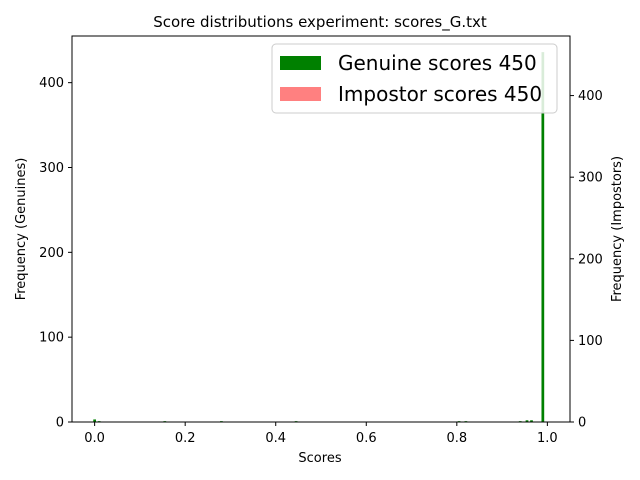  What do you see at coordinates (275, 438) in the screenshot?
I see `x-tick-label: 0.4` at bounding box center [275, 438].